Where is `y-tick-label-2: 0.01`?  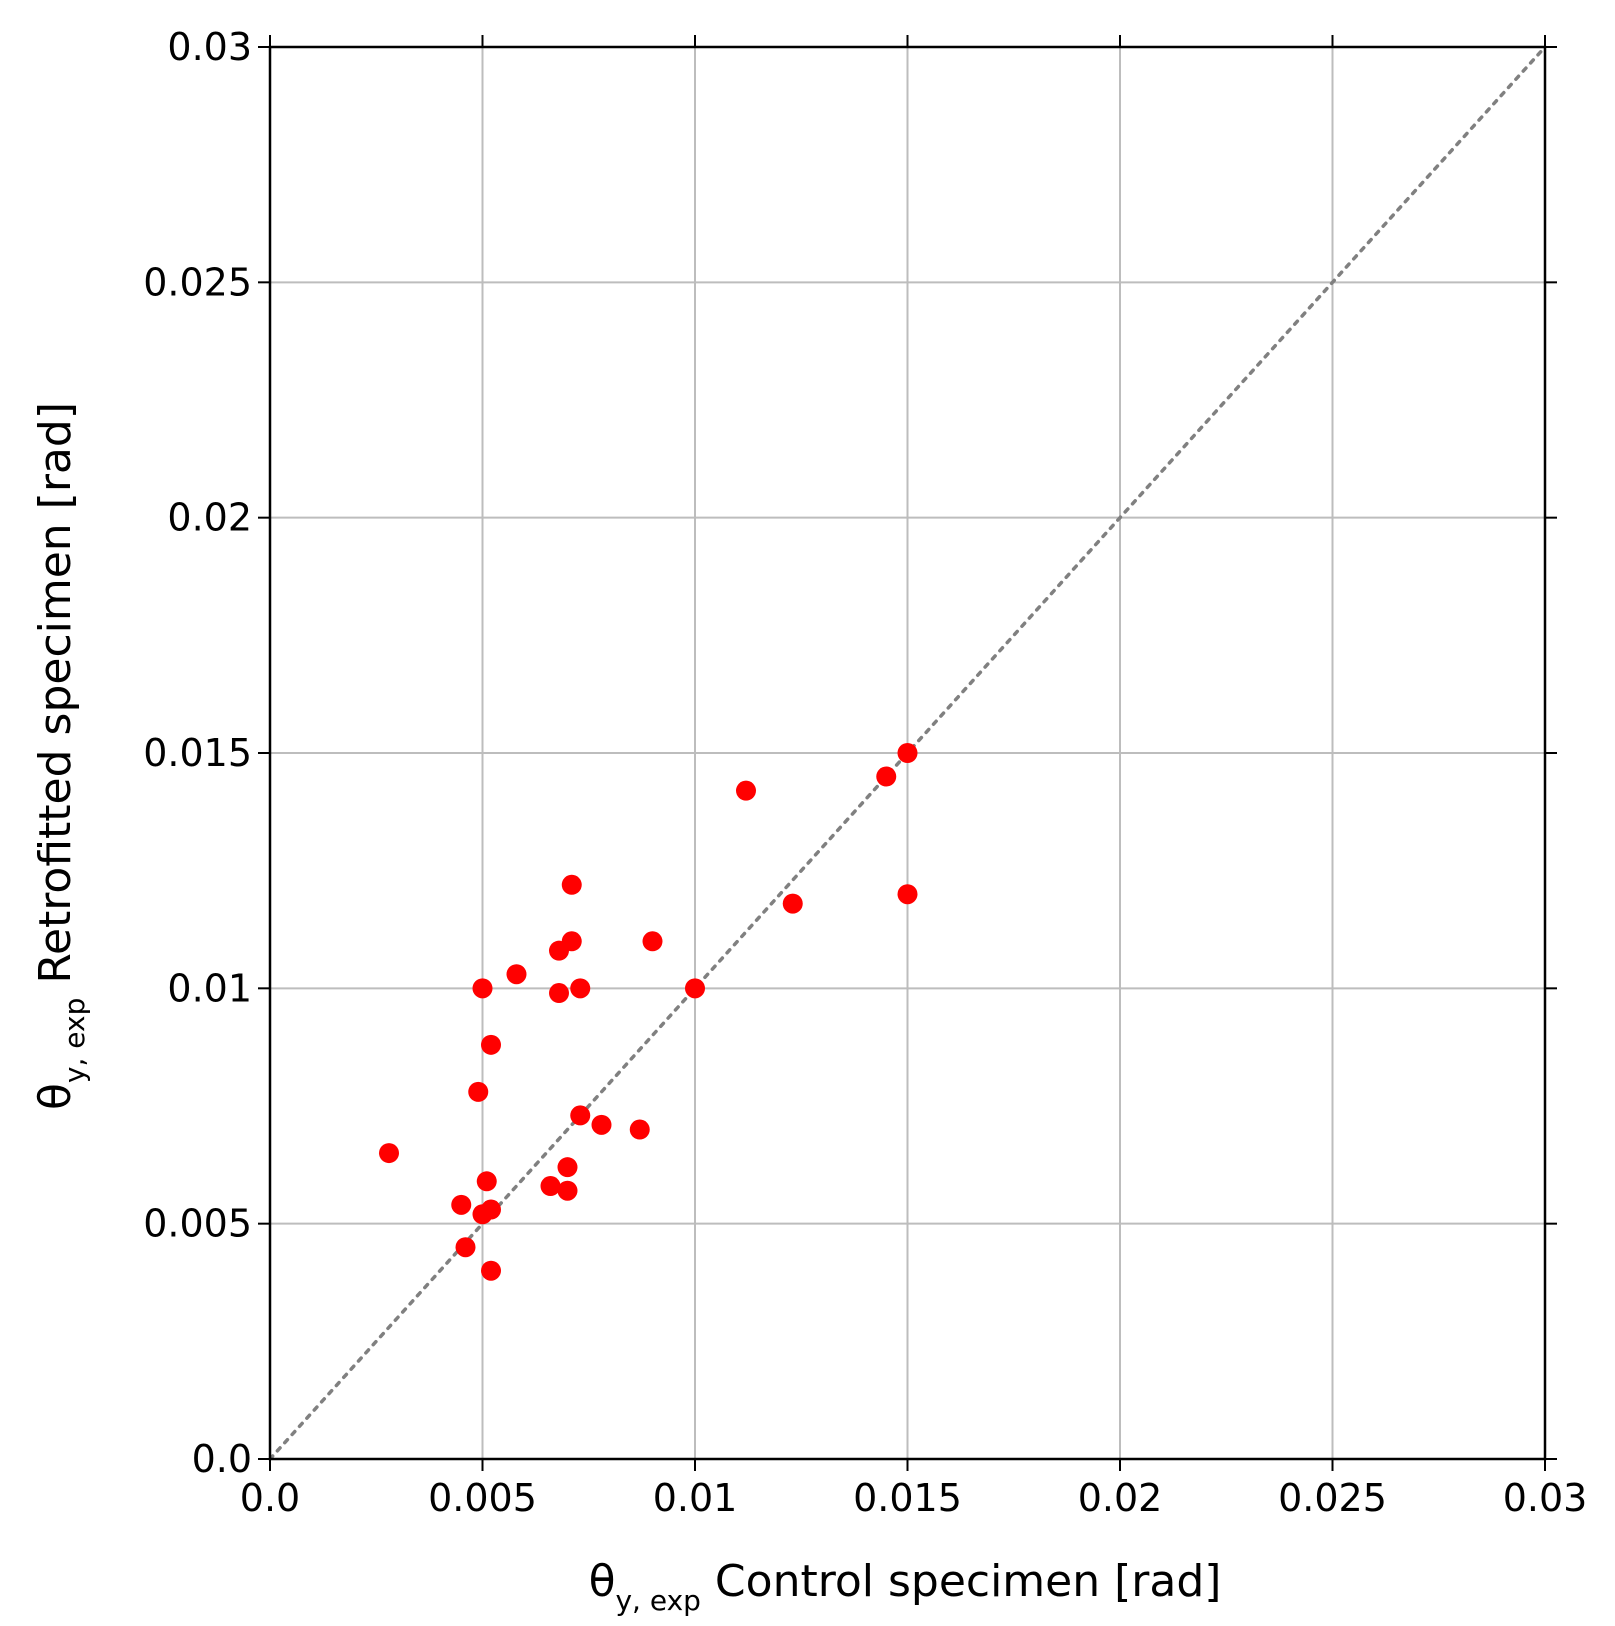 y-tick-label-2: 0.01 is located at coordinates (209, 988).